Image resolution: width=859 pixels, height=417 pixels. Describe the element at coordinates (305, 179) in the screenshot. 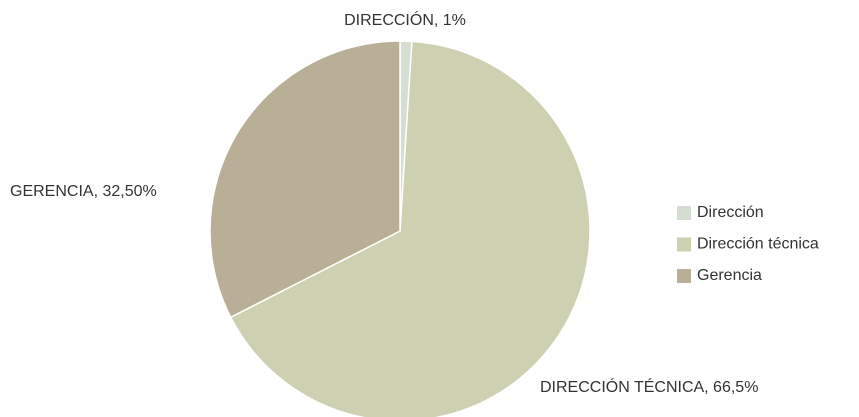

I see `pie-slice` at that location.